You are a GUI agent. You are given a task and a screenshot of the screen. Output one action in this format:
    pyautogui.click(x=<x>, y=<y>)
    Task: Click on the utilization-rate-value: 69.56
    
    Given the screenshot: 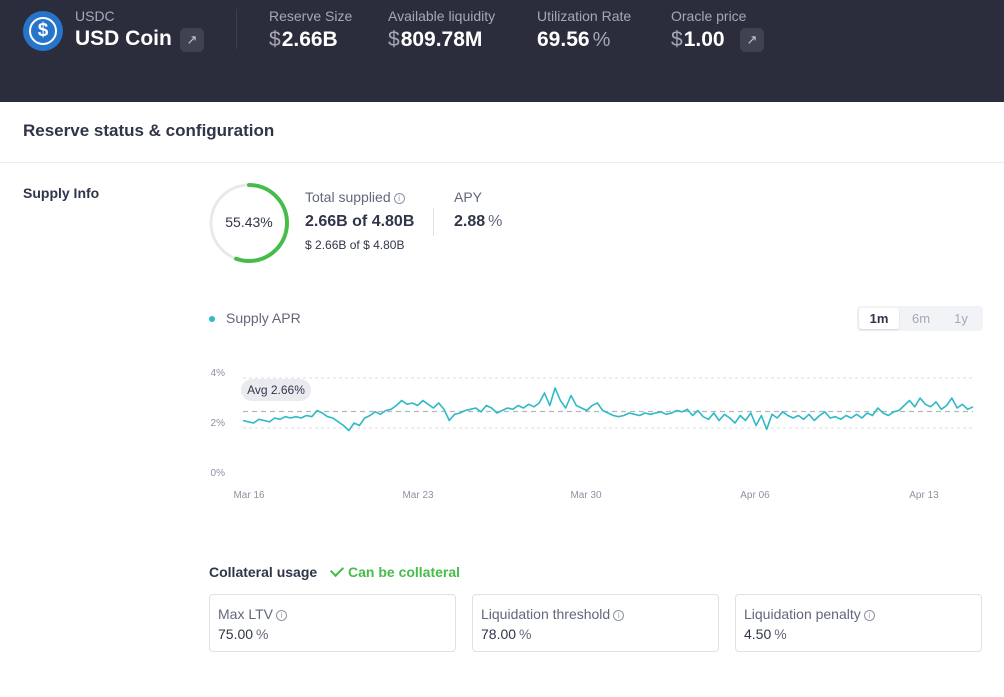 What is the action you would take?
    pyautogui.click(x=563, y=39)
    